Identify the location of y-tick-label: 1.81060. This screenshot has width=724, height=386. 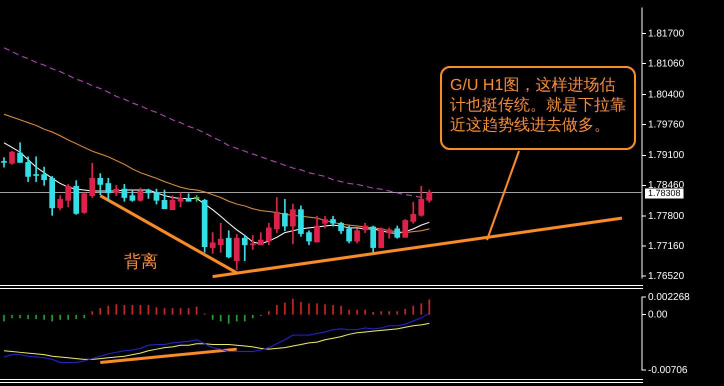
(666, 64).